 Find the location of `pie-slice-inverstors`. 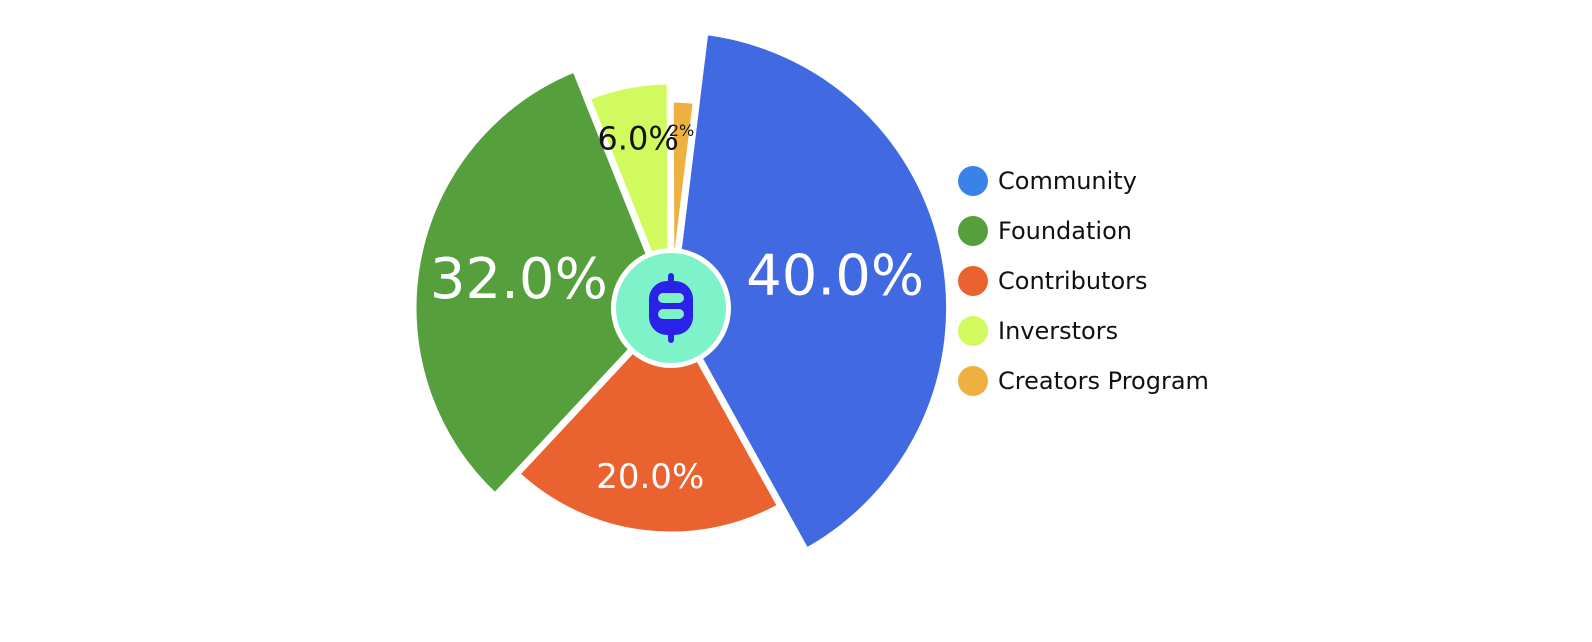

pie-slice-inverstors is located at coordinates (629, 194).